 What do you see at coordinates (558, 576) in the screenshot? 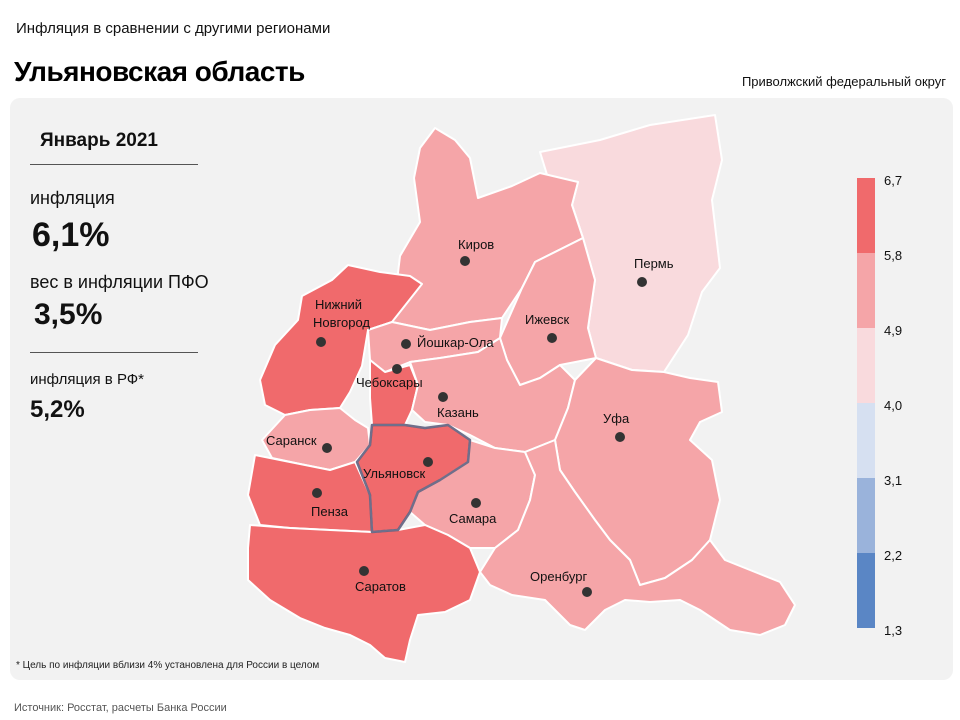
I see `city-label-orenburg: Оренбург` at bounding box center [558, 576].